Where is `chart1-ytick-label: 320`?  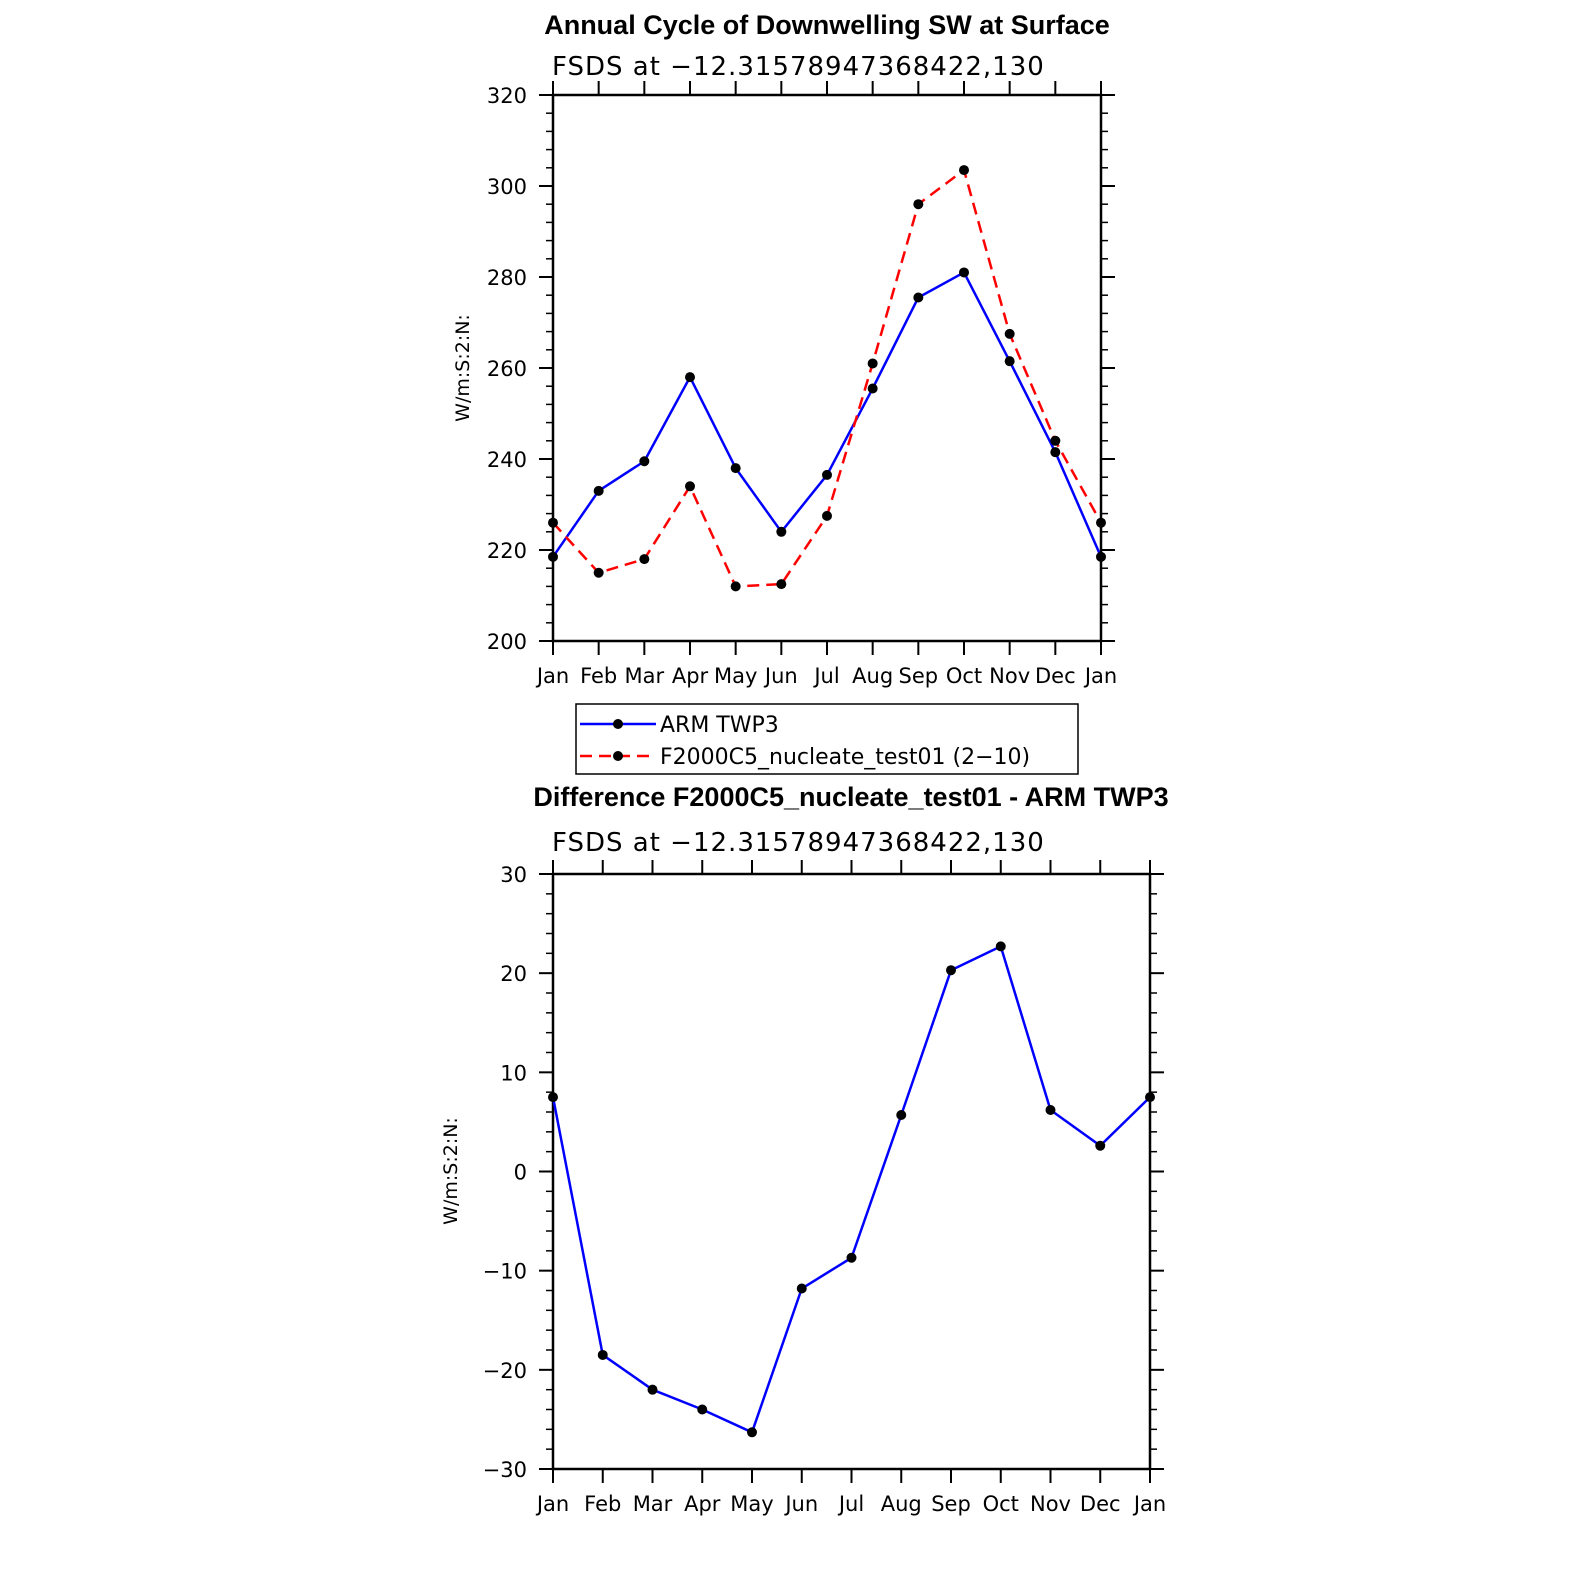 chart1-ytick-label: 320 is located at coordinates (507, 96).